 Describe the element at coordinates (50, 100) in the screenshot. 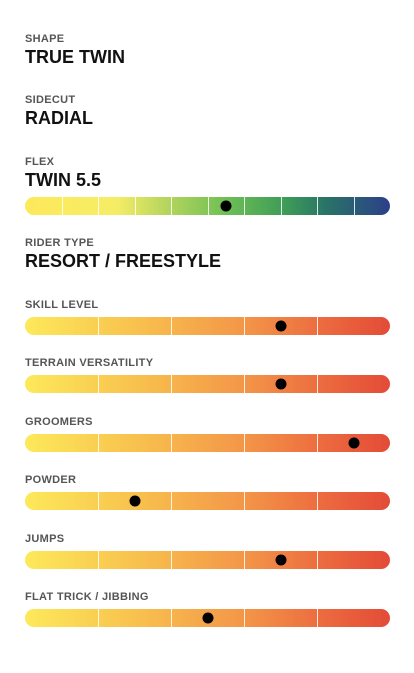

I see `spec-sidecut-label: SIDECUT` at that location.